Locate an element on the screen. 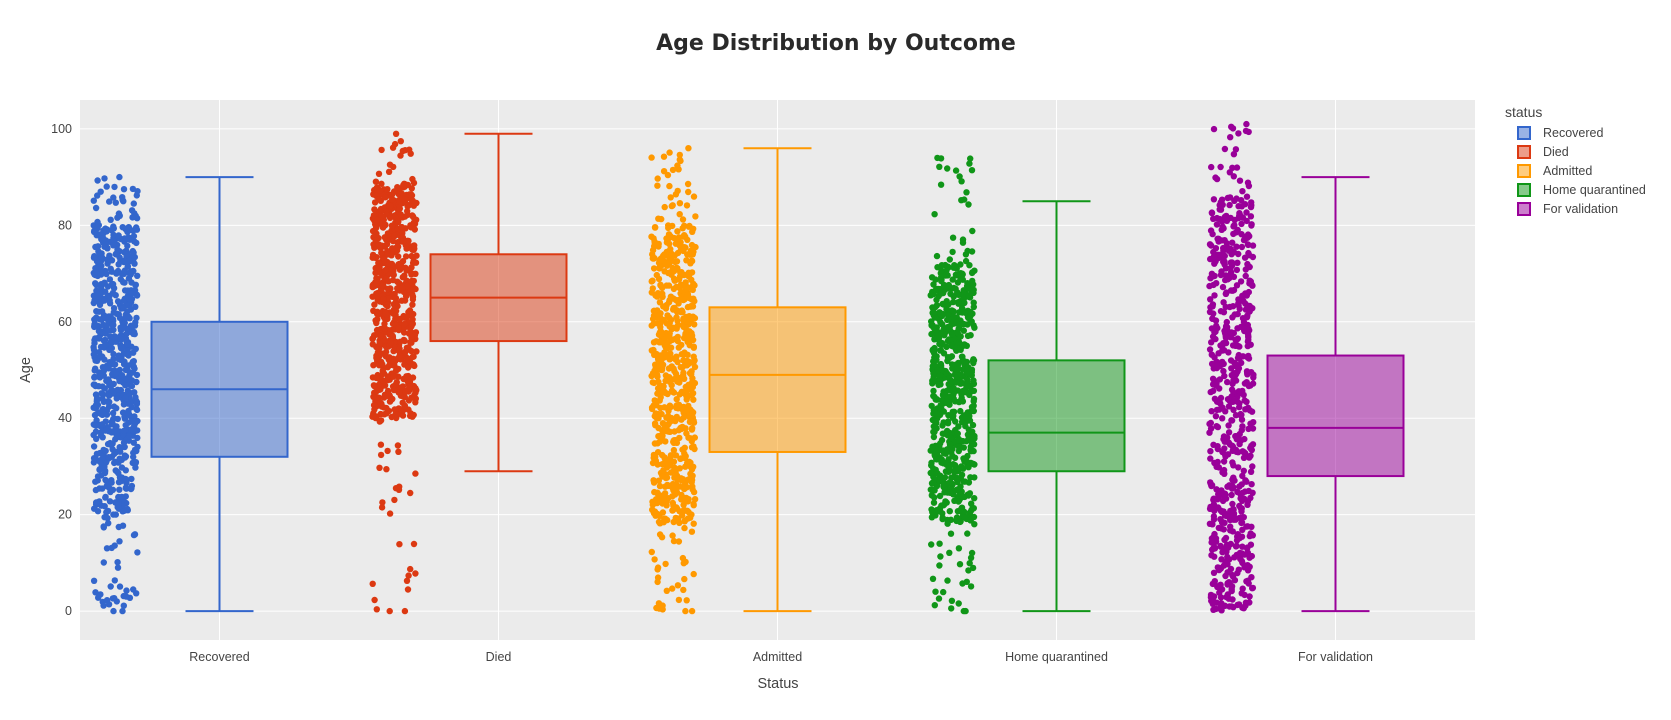  x-tick-label: Home quarantined is located at coordinates (1056, 657).